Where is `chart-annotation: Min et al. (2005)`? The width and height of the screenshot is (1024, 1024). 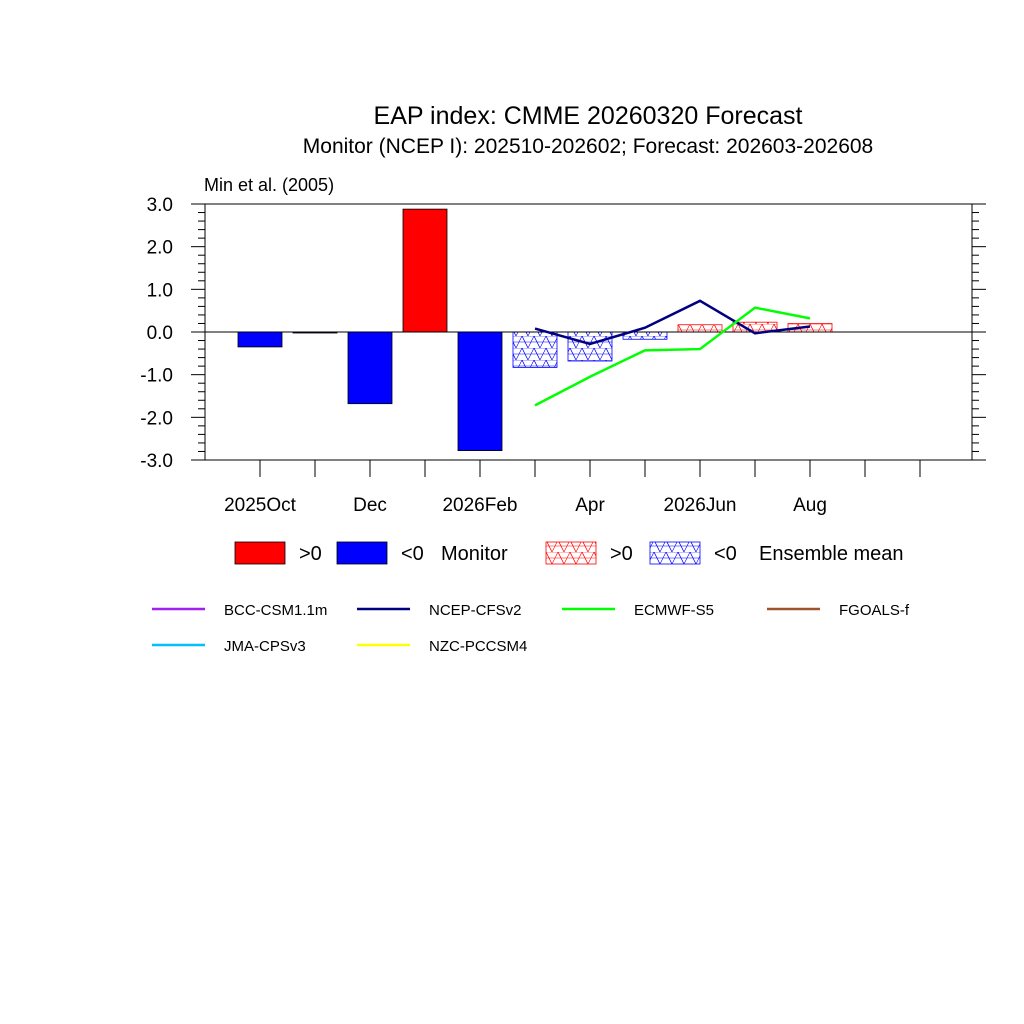 chart-annotation: Min et al. (2005) is located at coordinates (269, 185).